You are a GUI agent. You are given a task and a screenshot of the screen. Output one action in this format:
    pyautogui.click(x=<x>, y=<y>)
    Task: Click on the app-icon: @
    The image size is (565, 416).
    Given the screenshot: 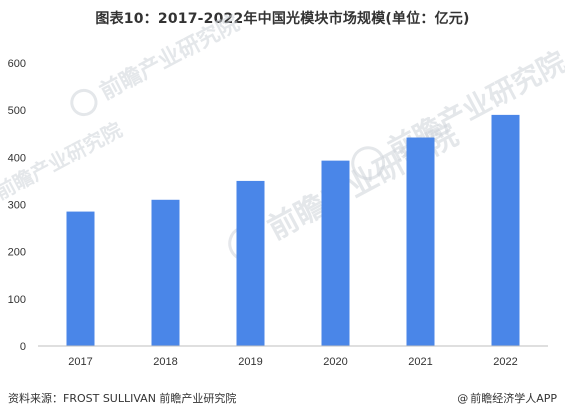 What is the action you would take?
    pyautogui.click(x=463, y=398)
    